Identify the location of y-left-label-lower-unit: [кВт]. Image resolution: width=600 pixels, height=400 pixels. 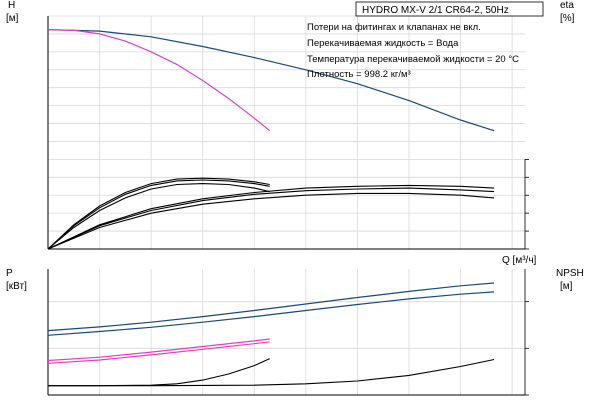
(16, 286).